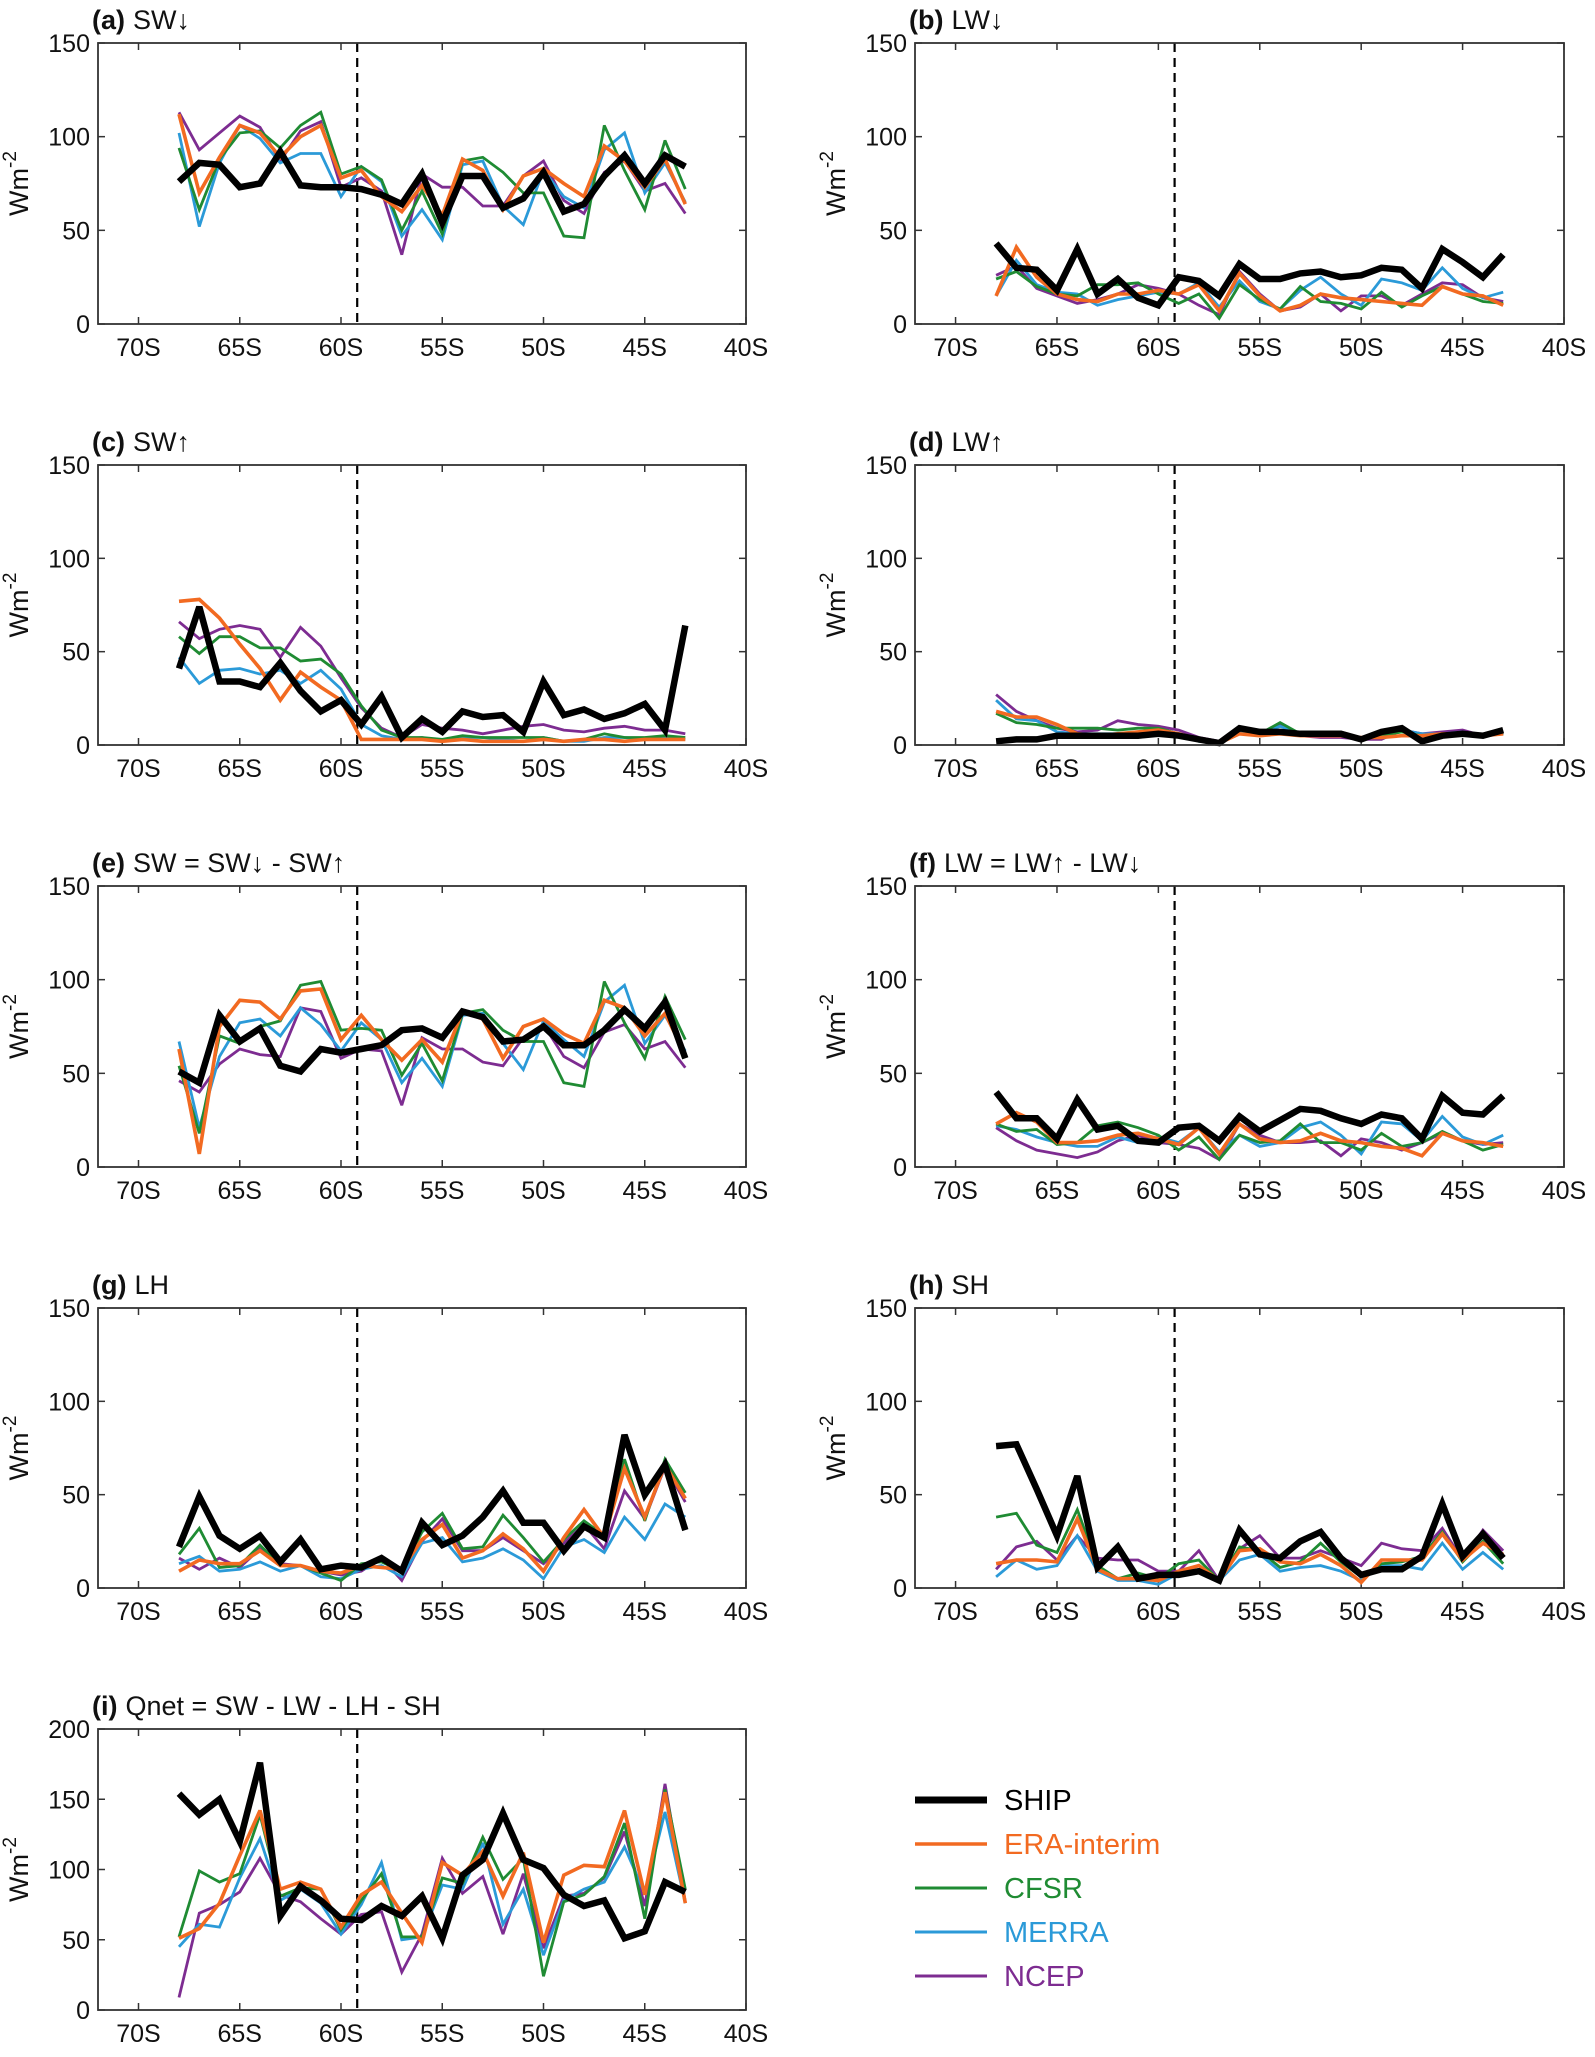 The width and height of the screenshot is (1595, 2057). What do you see at coordinates (151, 1285) in the screenshot?
I see `panel-title-text: LH` at bounding box center [151, 1285].